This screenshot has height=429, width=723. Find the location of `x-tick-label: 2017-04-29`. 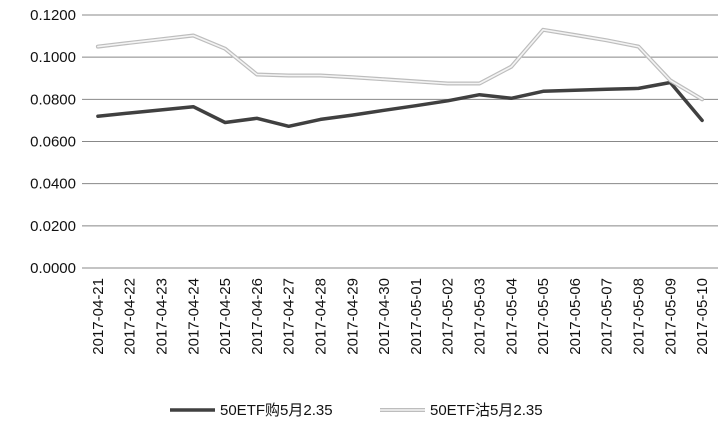

x-tick-label: 2017-04-29 is located at coordinates (352, 316).